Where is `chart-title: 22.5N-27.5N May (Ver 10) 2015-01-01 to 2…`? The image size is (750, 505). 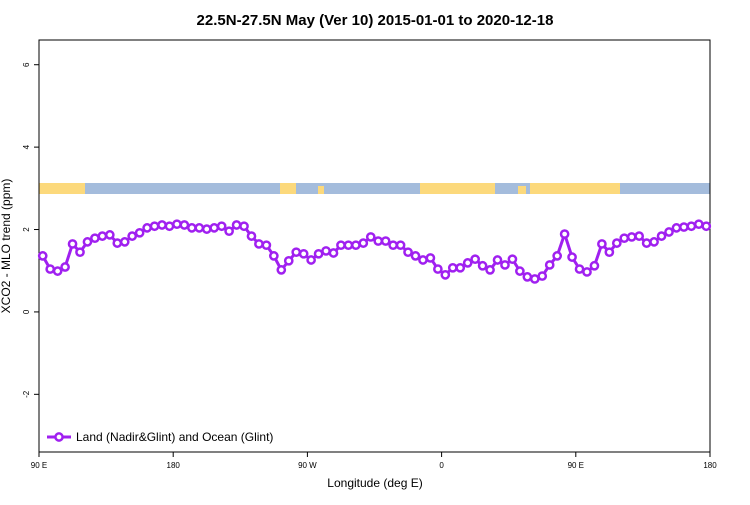 chart-title: 22.5N-27.5N May (Ver 10) 2015-01-01 to 2… is located at coordinates (375, 20).